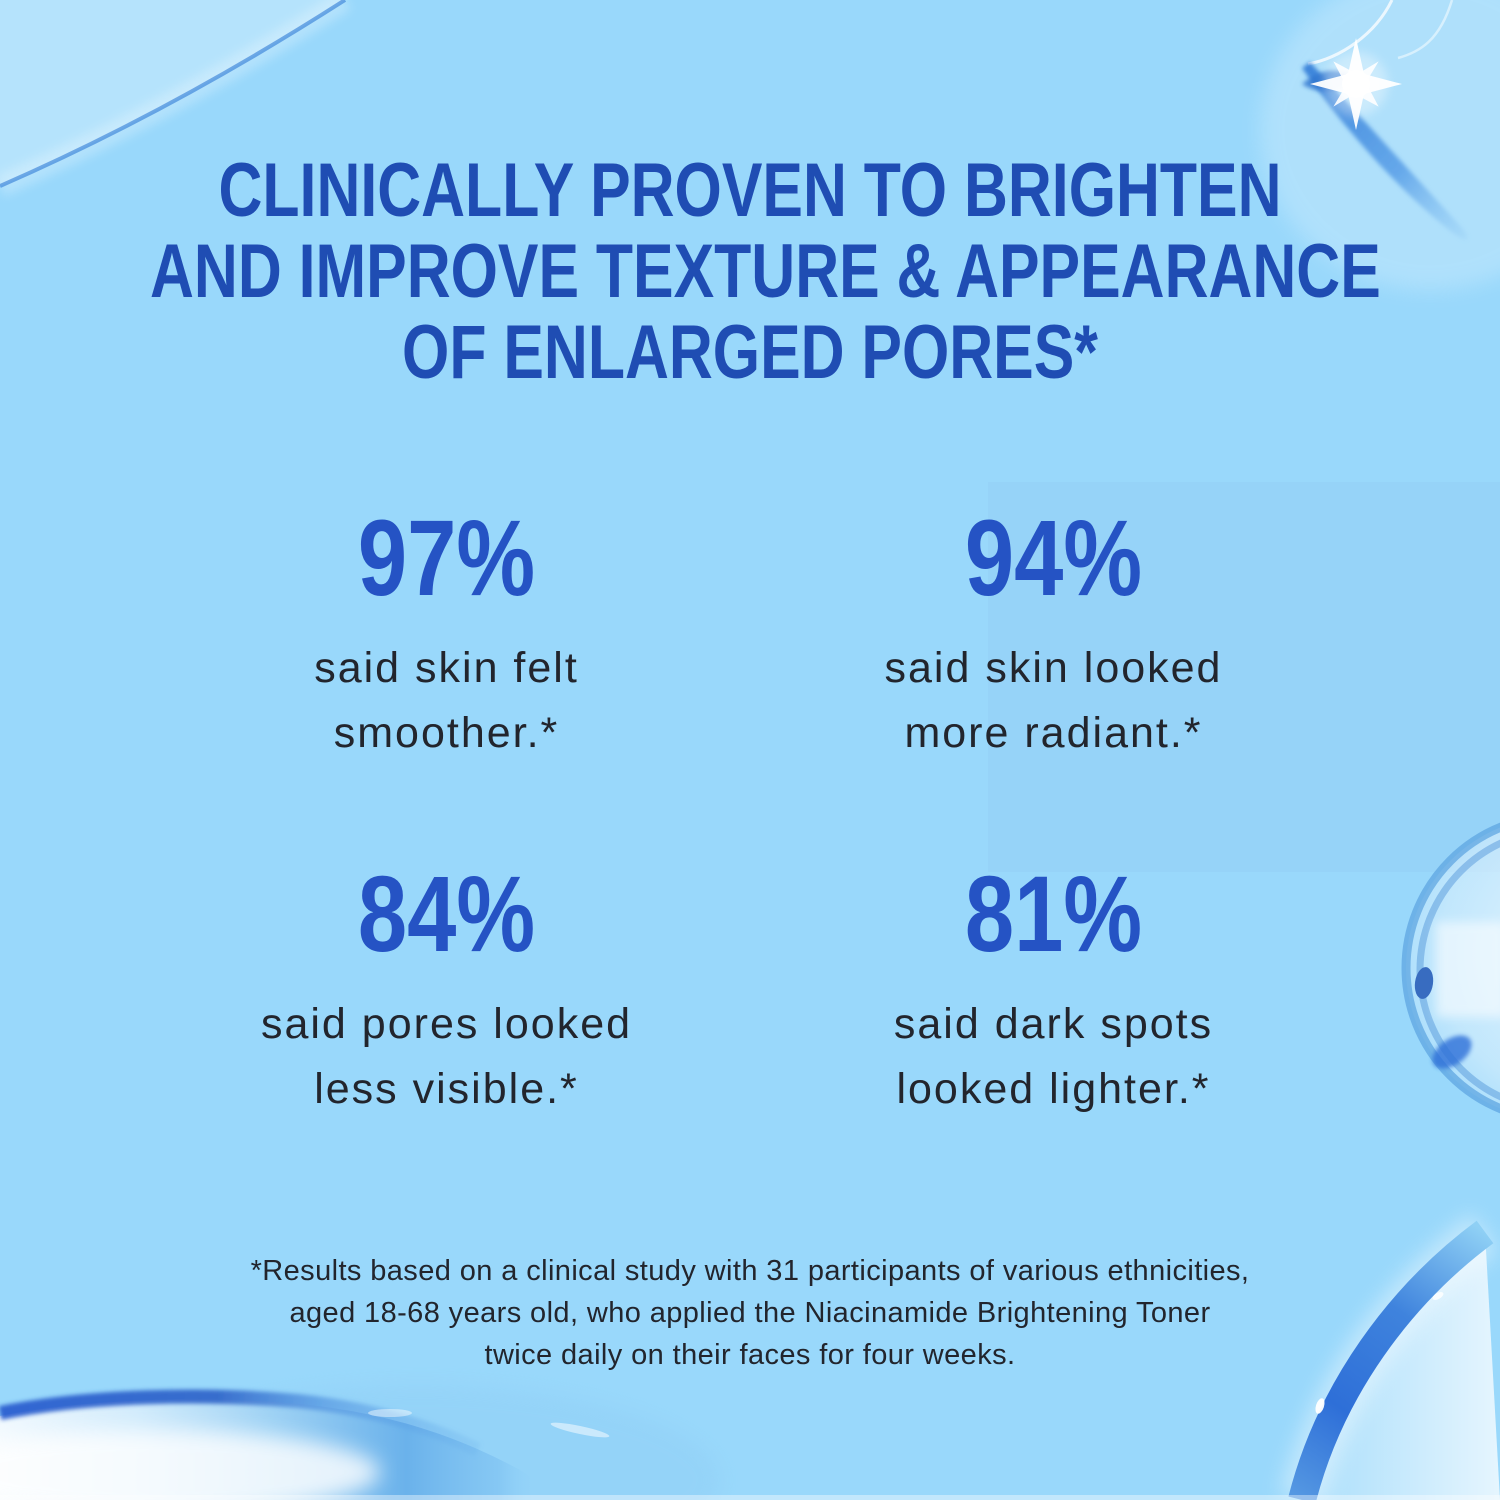 The image size is (1500, 1500). Describe the element at coordinates (446, 557) in the screenshot. I see `stat-value: 97%` at that location.